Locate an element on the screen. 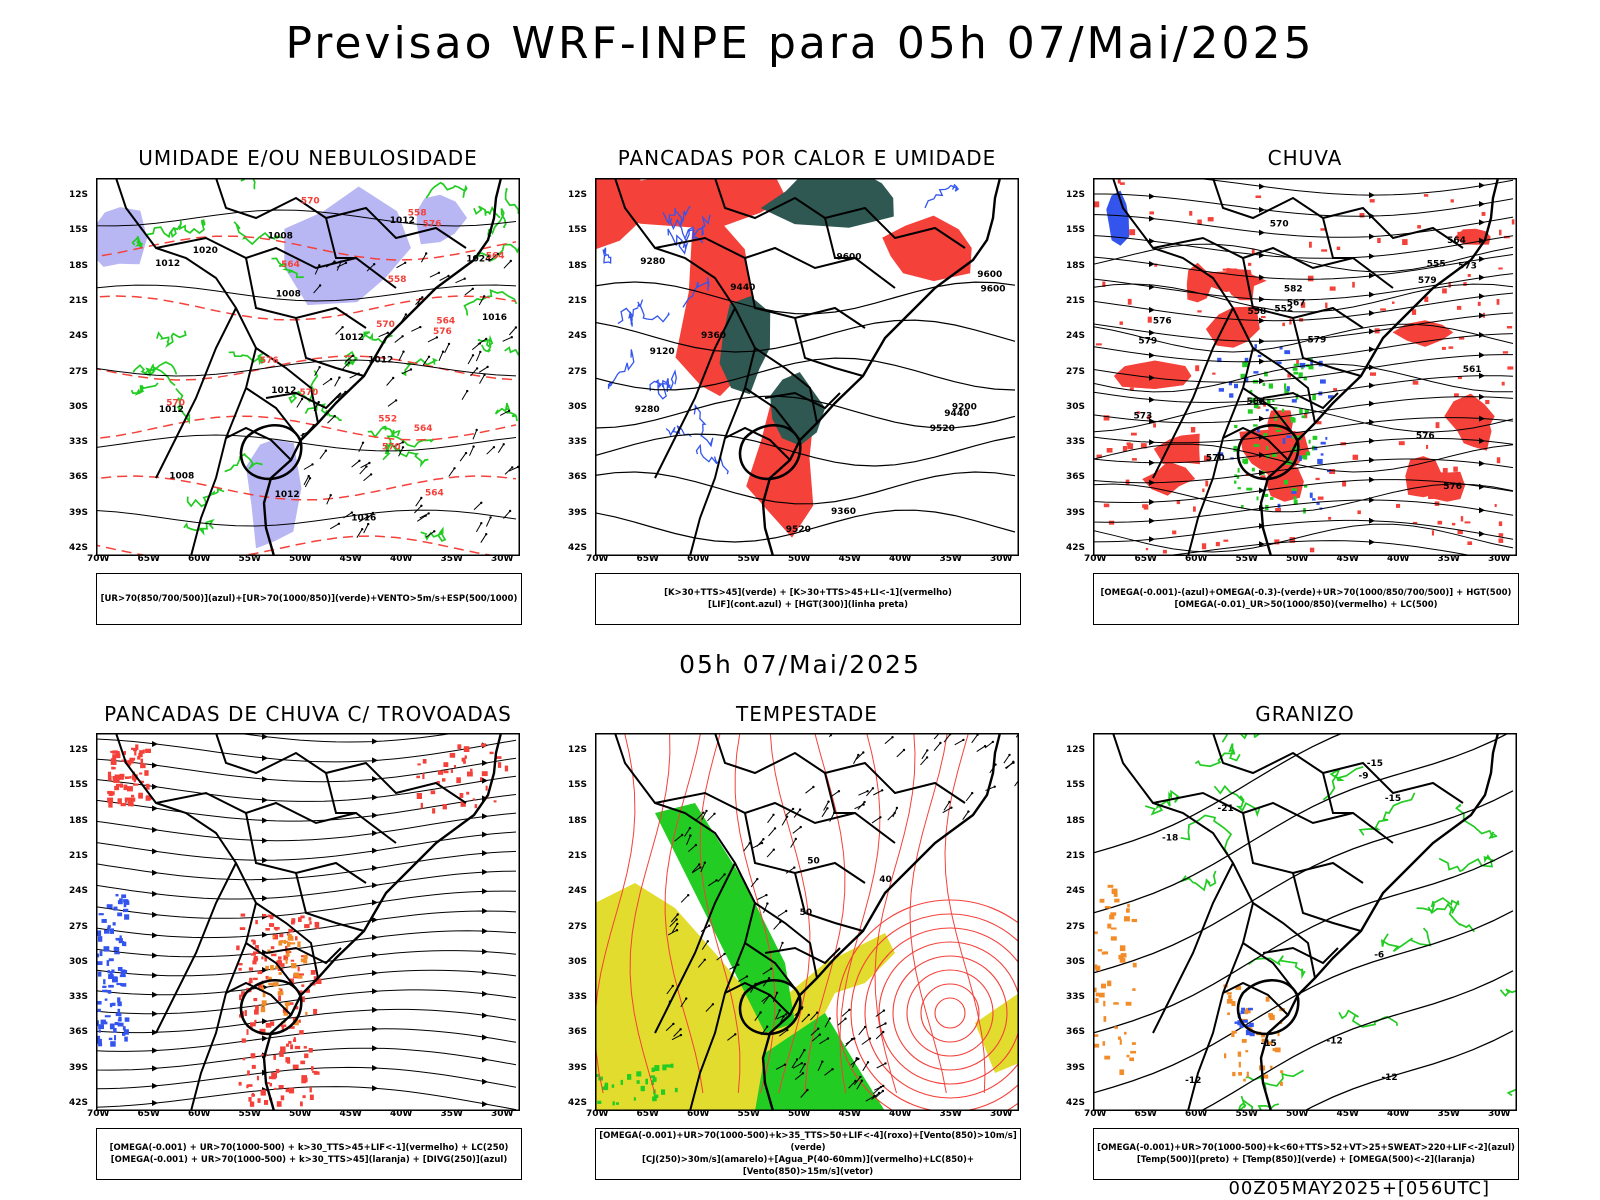  latitude-tick-label: 24S is located at coordinates (1076, 891).